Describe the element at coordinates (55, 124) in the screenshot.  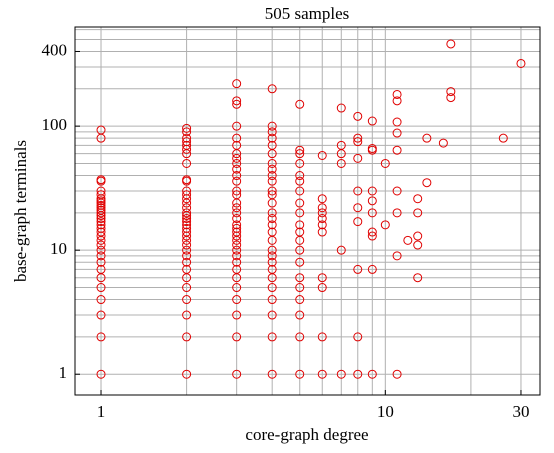
I see `y-tick-label: 100` at that location.